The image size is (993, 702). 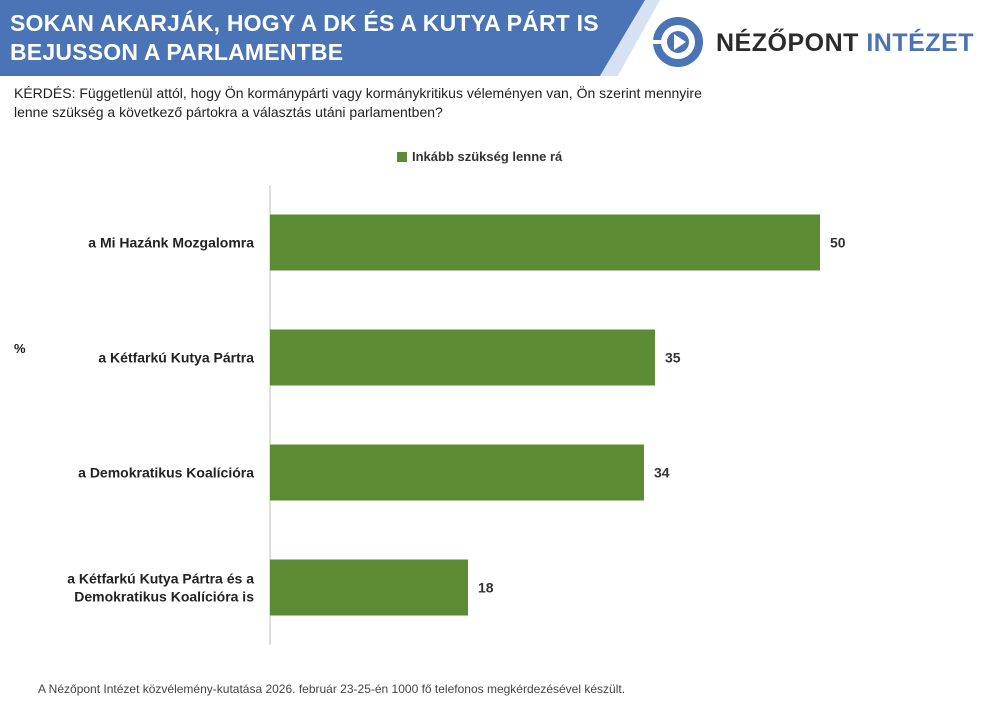 What do you see at coordinates (20, 348) in the screenshot?
I see `unit-label: %` at bounding box center [20, 348].